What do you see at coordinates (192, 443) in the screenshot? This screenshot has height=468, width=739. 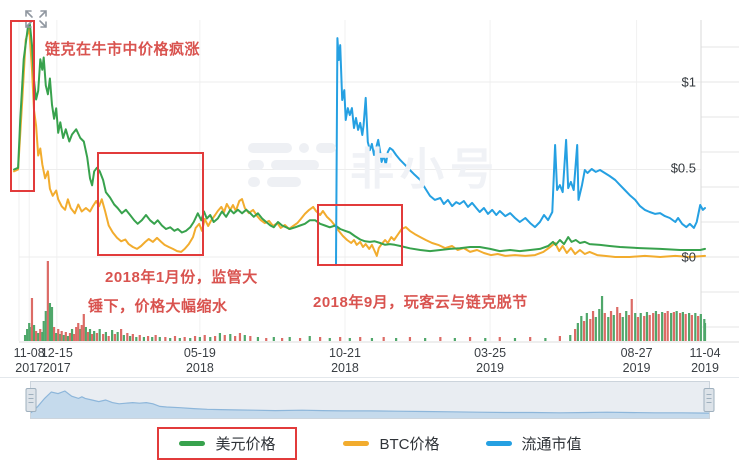 I see `usd-price-marker` at bounding box center [192, 443].